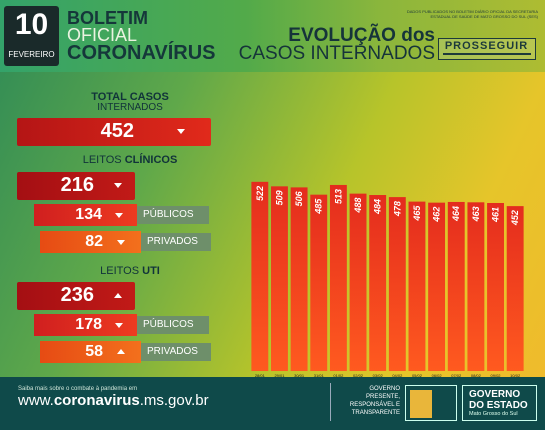 This screenshot has width=545, height=430. Describe the element at coordinates (78, 389) in the screenshot. I see `footer-note: Saiba mais sobre o combate à pandemia em` at that location.